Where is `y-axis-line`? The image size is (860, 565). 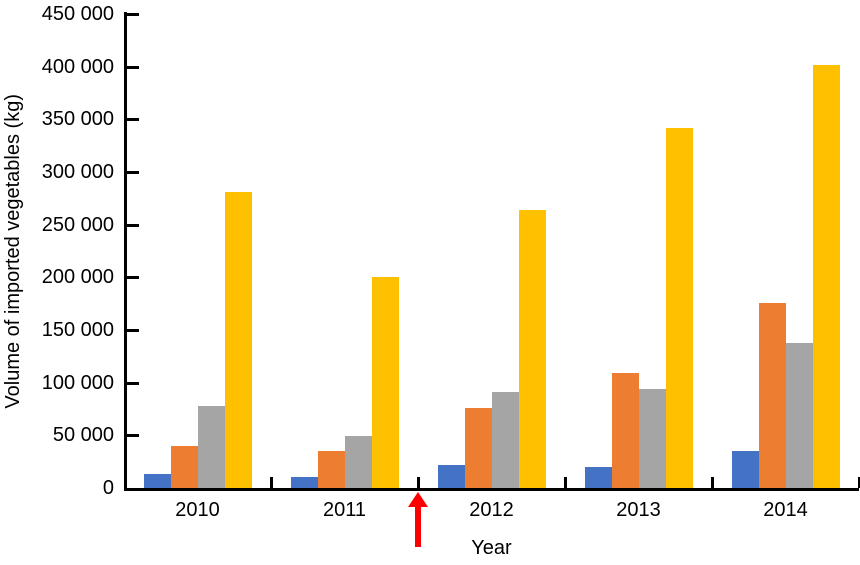
y-axis-line is located at coordinates (125, 251).